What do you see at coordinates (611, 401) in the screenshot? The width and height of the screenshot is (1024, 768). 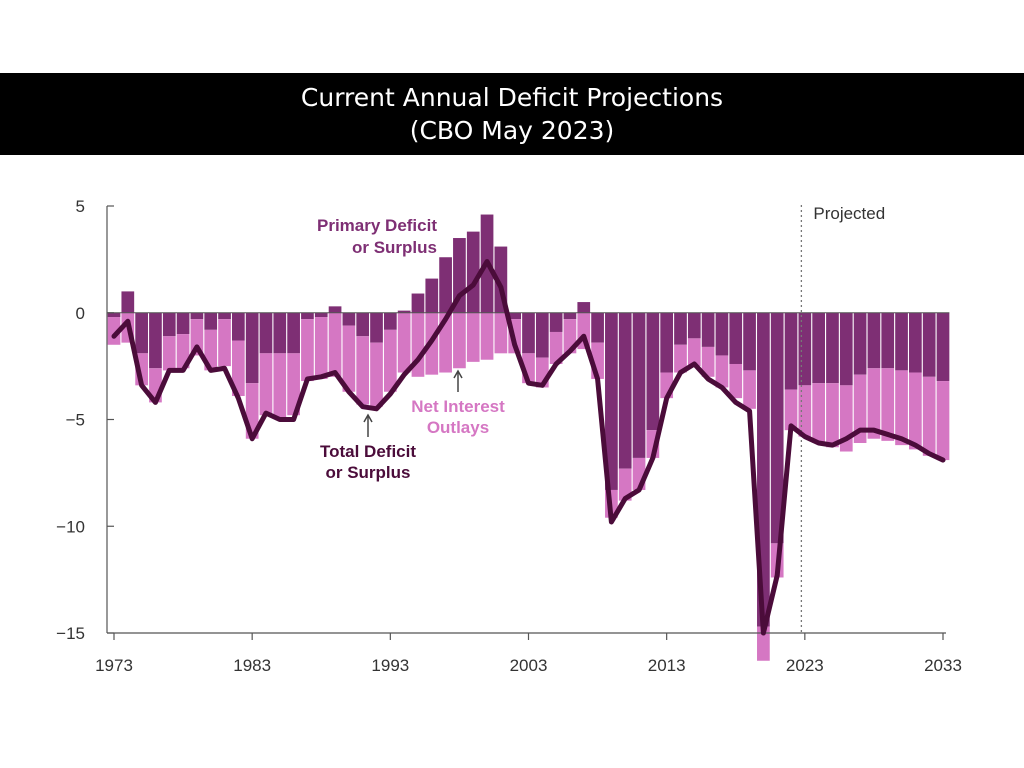 I see `primary-bar-2009` at bounding box center [611, 401].